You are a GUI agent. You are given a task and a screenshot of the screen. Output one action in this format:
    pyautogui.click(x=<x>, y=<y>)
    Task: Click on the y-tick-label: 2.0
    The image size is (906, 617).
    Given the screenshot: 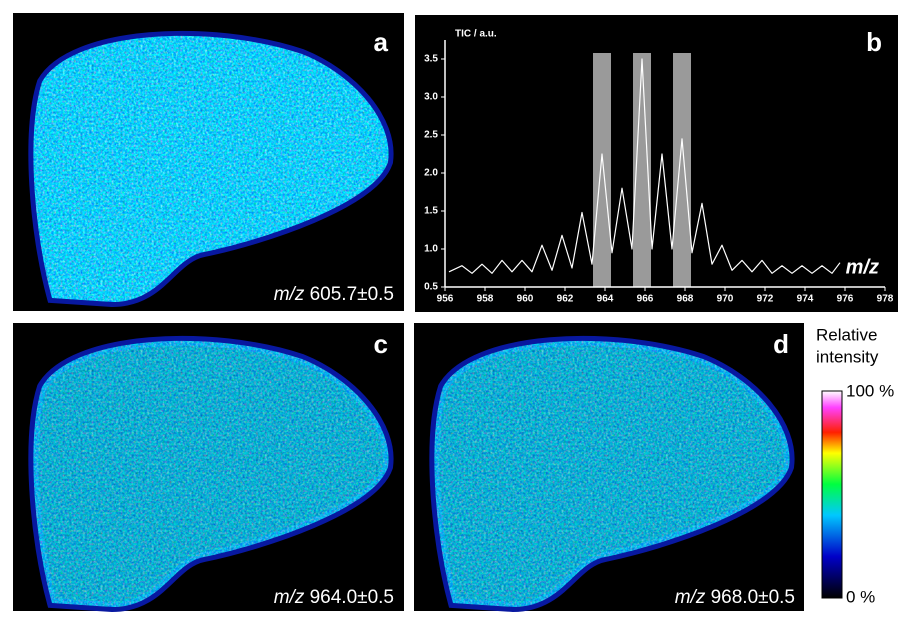 What is the action you would take?
    pyautogui.click(x=431, y=173)
    